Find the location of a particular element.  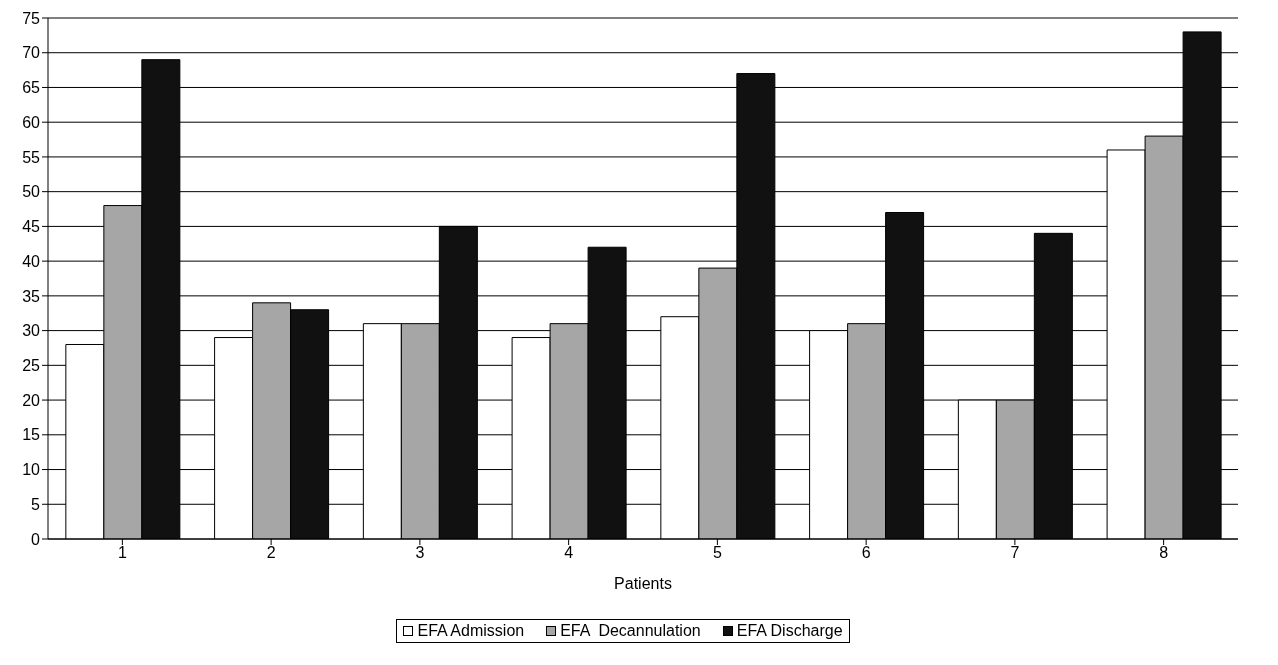

y-tick-label: 40 is located at coordinates (31, 261).